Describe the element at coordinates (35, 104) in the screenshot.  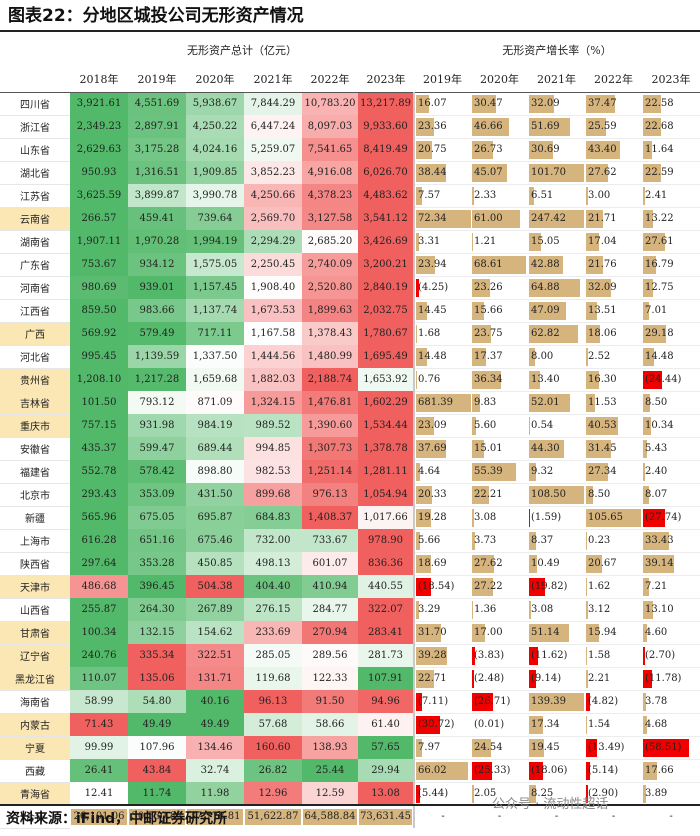
I see `province-name: 四川省` at that location.